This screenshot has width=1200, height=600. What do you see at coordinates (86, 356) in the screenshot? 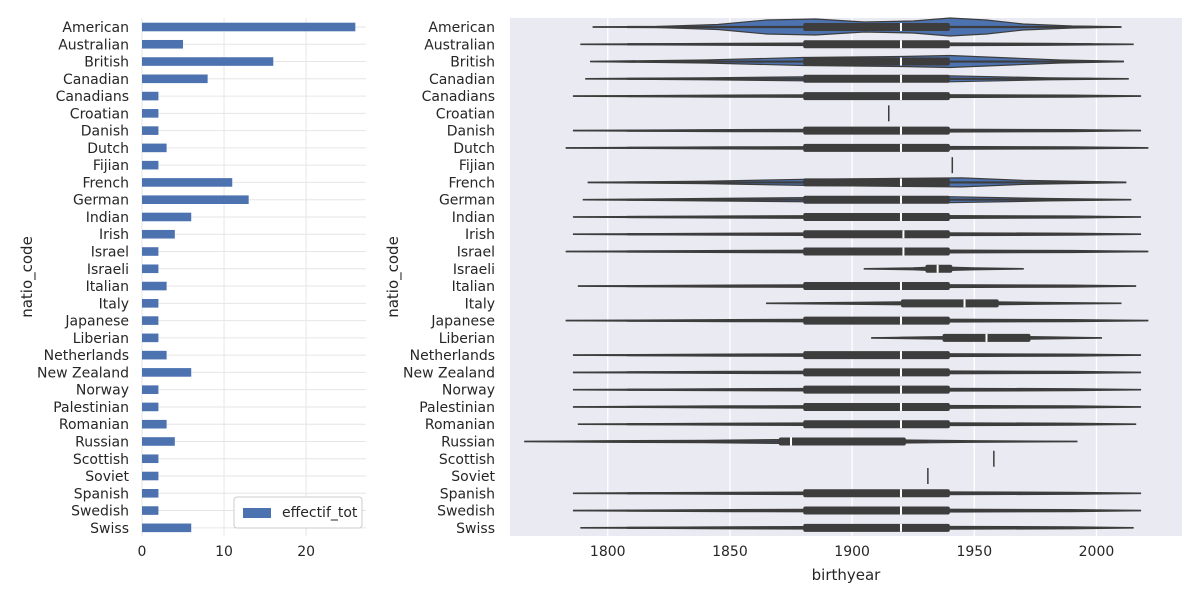
I see `bar-y-tick-label: Netherlands` at bounding box center [86, 356].